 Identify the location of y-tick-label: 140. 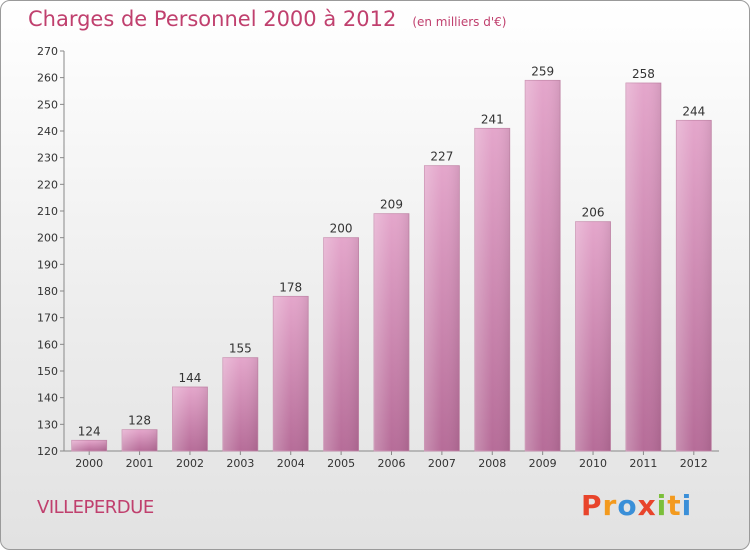
(47, 398).